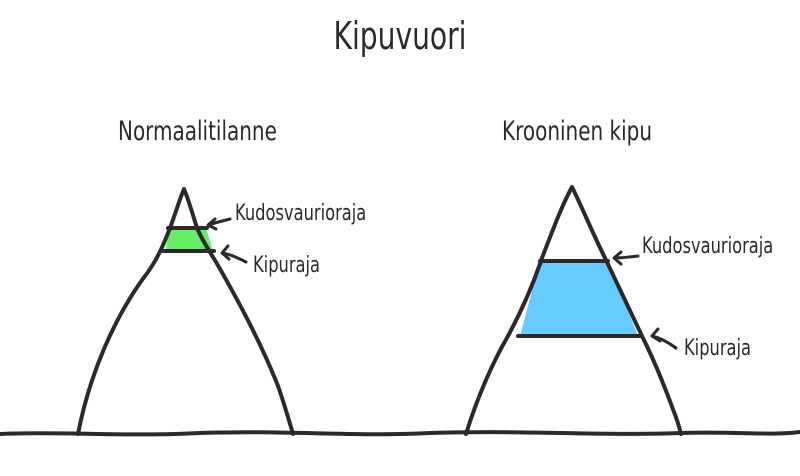 The height and width of the screenshot is (476, 800). I want to click on page-title: Kipuvuori, so click(400, 36).